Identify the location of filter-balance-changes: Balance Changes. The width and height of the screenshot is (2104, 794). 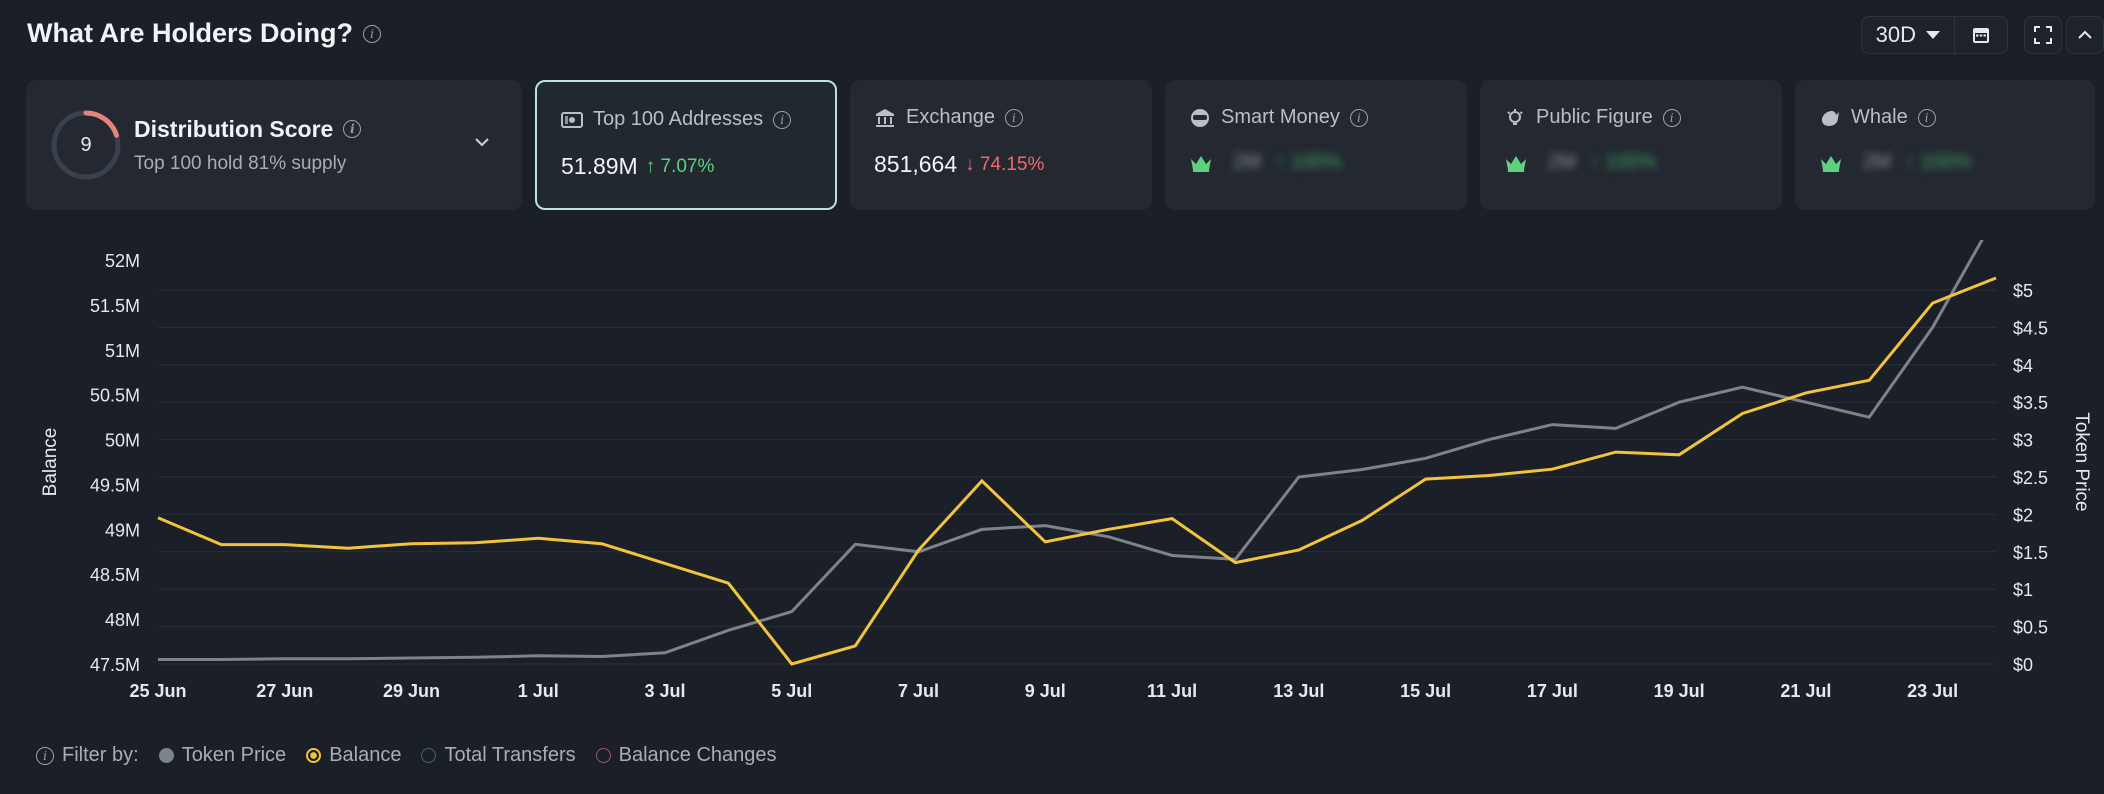
(686, 755).